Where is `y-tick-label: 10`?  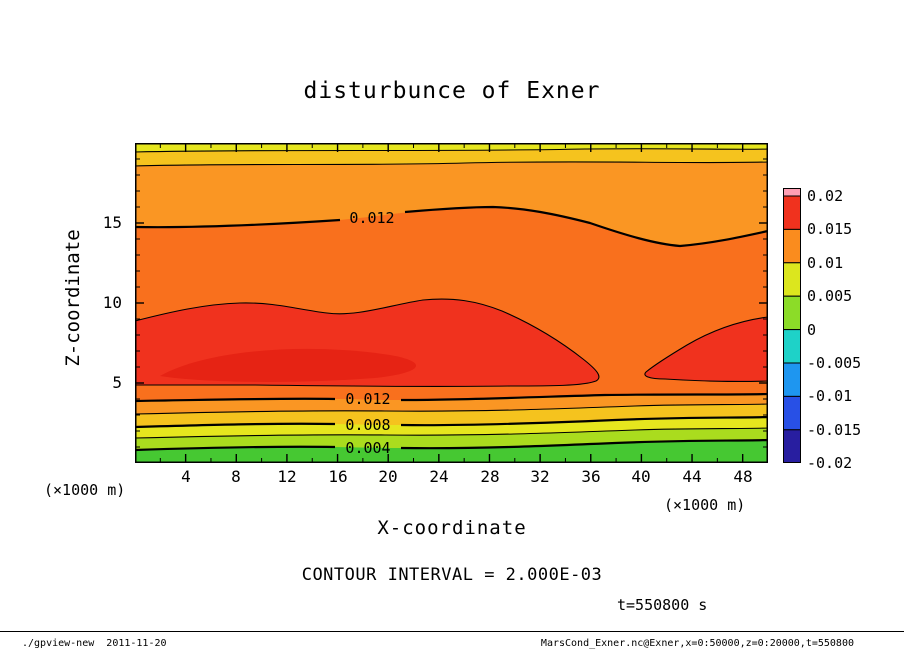
y-tick-label: 10 is located at coordinates (112, 302).